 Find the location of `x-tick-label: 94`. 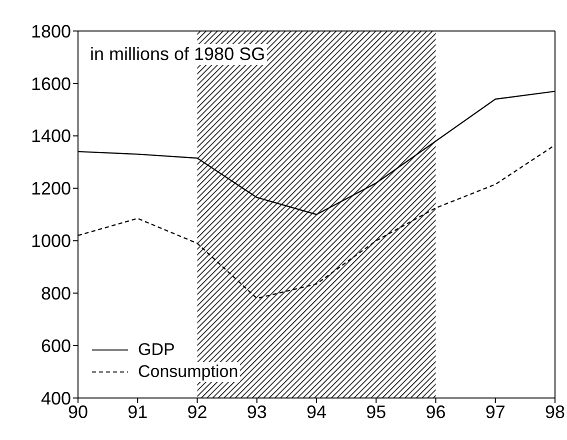

x-tick-label: 94 is located at coordinates (316, 412).